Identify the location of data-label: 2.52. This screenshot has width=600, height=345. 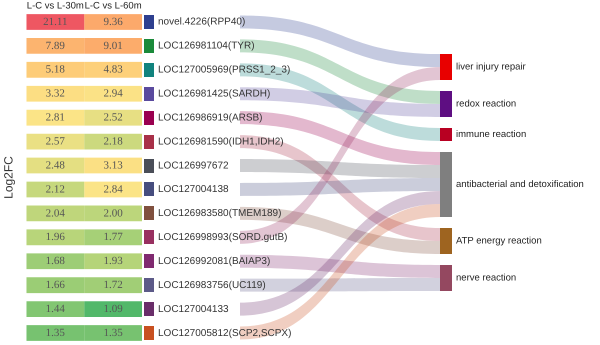
(113, 118).